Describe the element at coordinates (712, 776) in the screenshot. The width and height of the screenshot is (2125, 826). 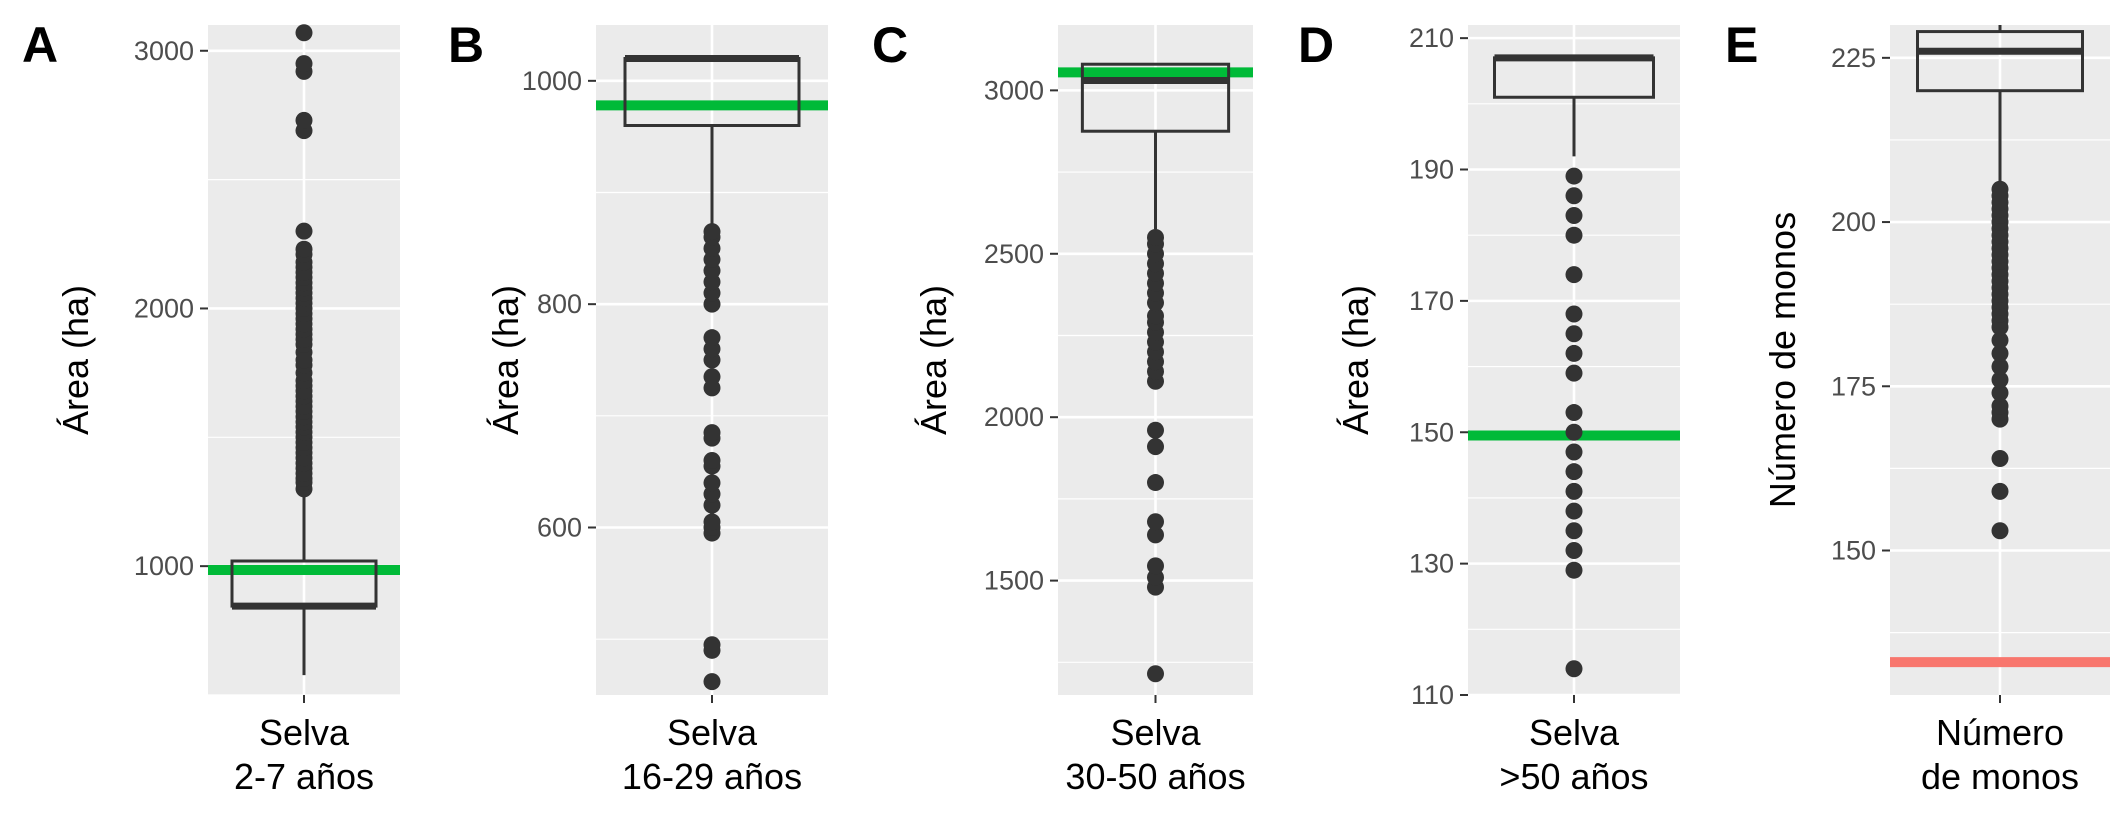
I see `x-category-label: 16-29 años` at that location.